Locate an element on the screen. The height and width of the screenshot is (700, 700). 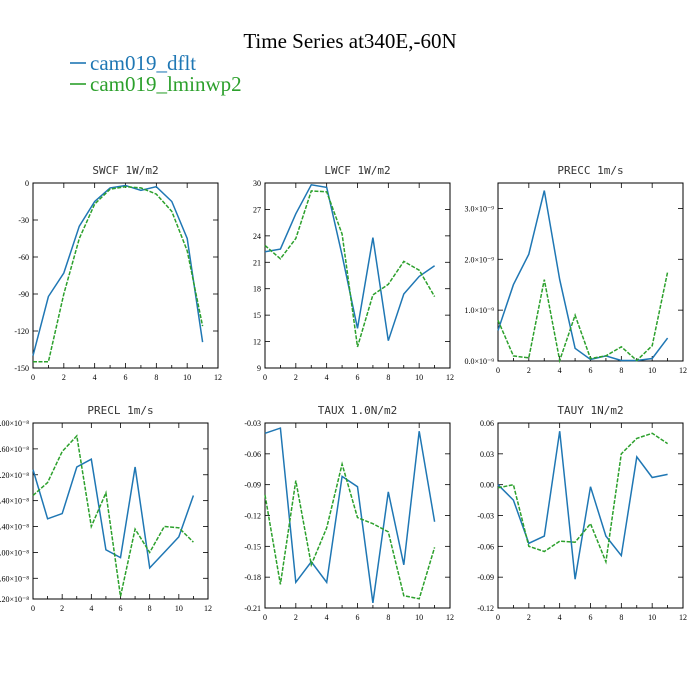
y-tick-label: -30 is located at coordinates (23, 220).